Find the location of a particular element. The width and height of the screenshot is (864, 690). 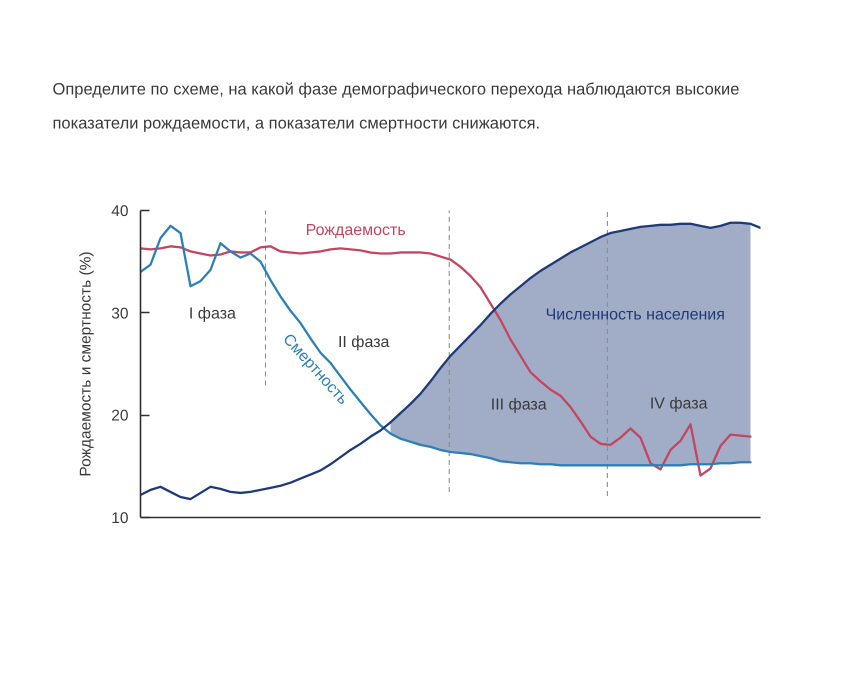

y-tick-label: 40 is located at coordinates (120, 211).